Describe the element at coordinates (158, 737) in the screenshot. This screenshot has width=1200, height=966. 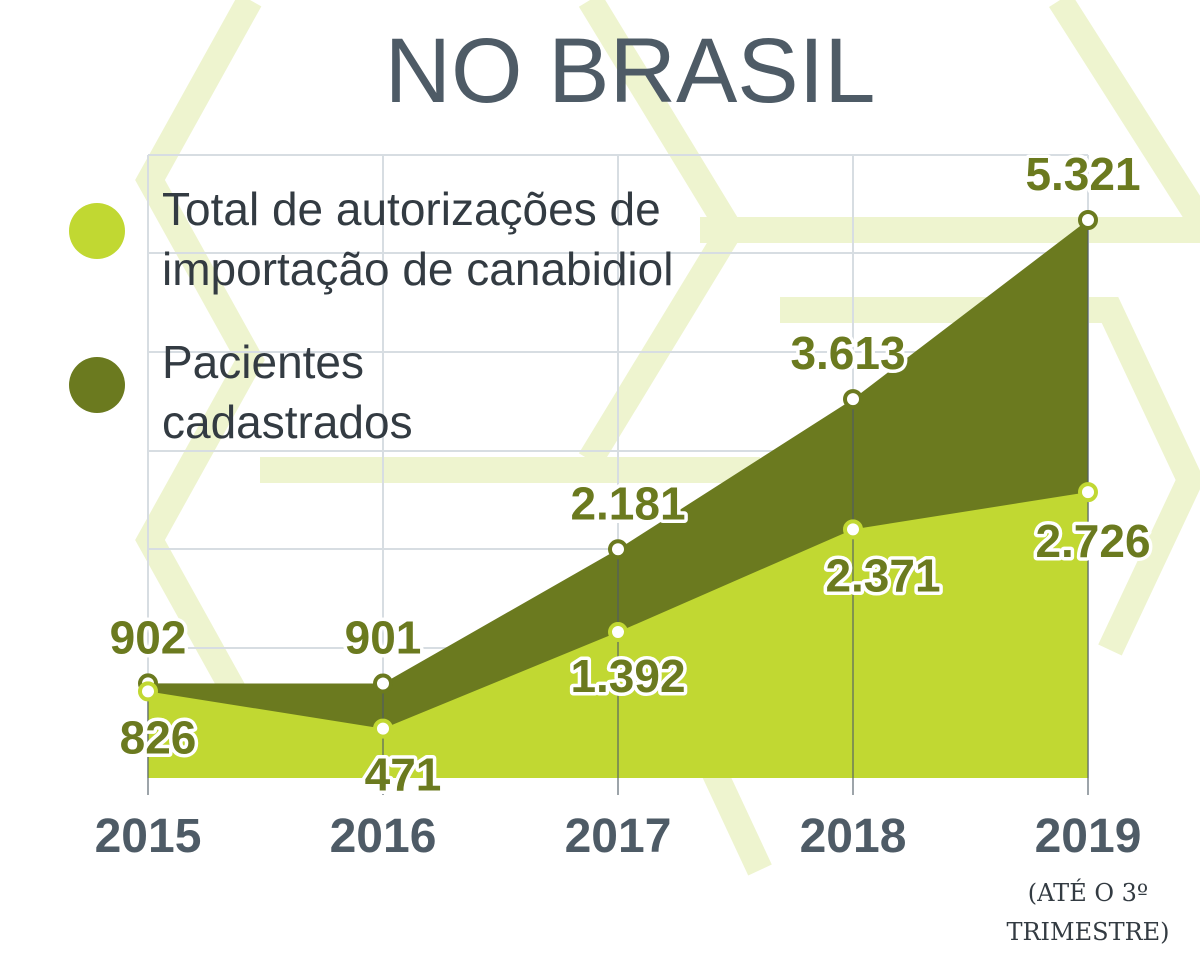
I see `data-label-autorizacoes: 826` at that location.